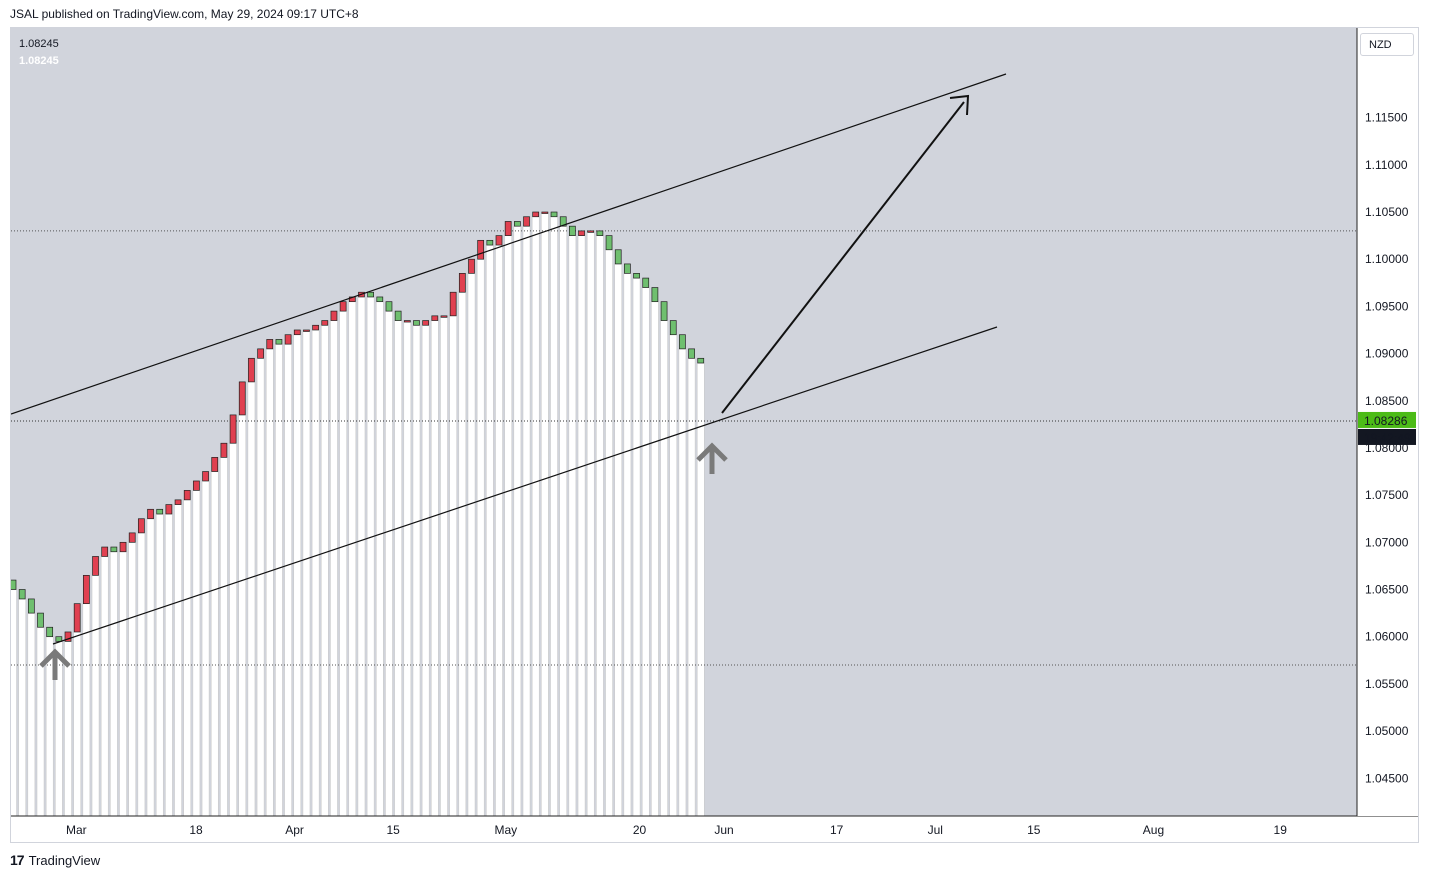 This screenshot has width=1430, height=879. Describe the element at coordinates (76, 830) in the screenshot. I see `x-tick-label: Mar` at that location.